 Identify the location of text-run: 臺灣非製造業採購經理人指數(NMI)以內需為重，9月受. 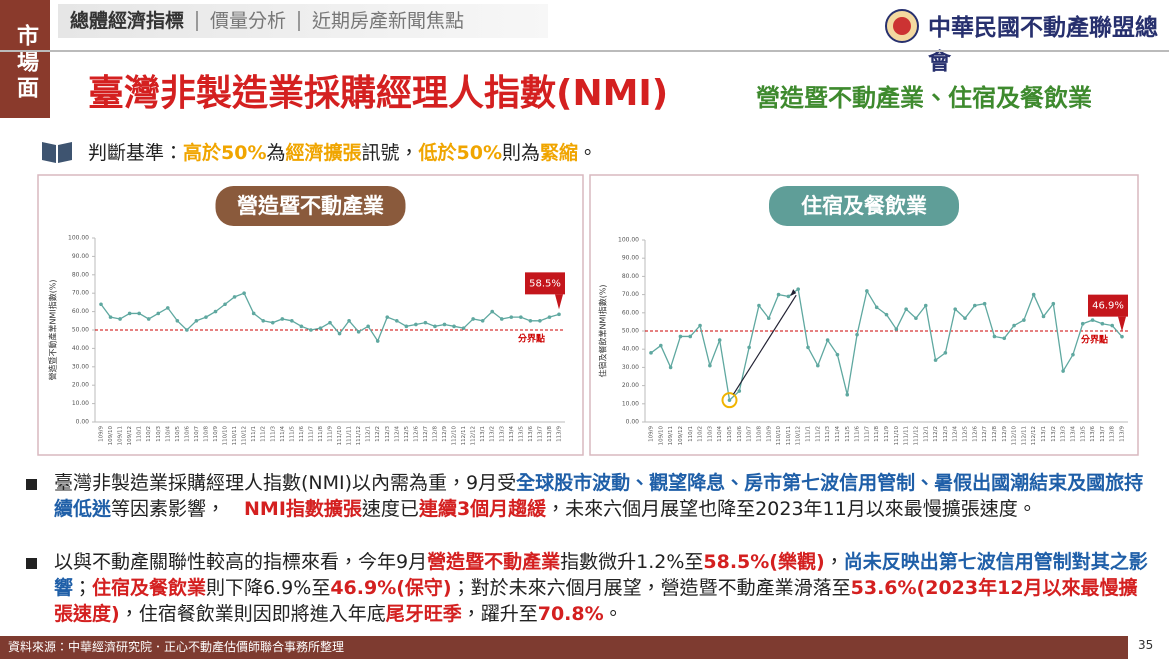
(285, 483).